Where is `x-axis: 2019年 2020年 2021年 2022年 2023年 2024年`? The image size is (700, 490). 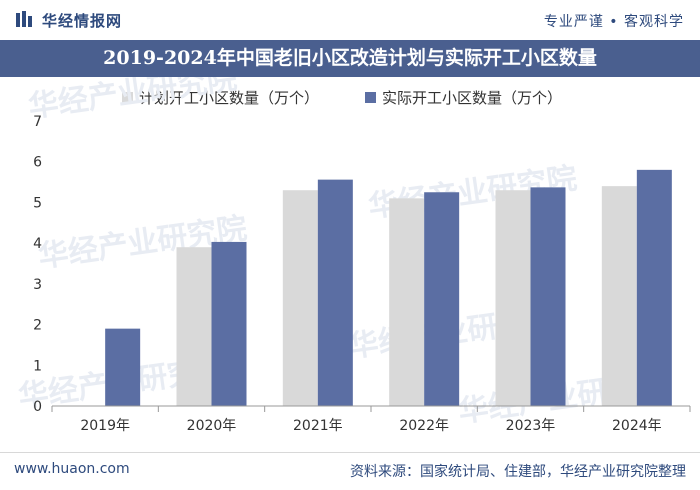 x-axis: 2019年 2020年 2021年 2022年 2023年 2024年 is located at coordinates (371, 419).